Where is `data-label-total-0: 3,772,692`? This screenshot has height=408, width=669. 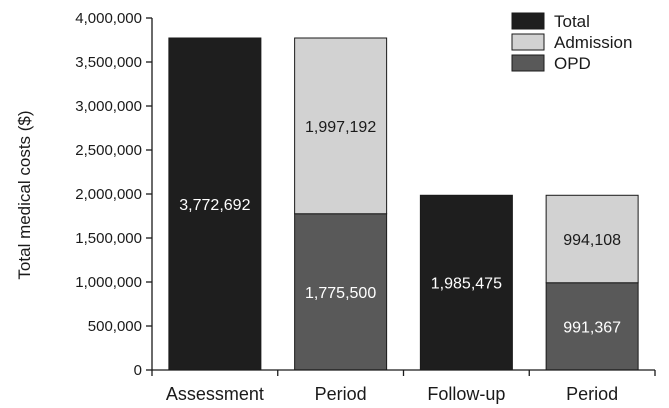
data-label-total-0: 3,772,692 is located at coordinates (214, 205).